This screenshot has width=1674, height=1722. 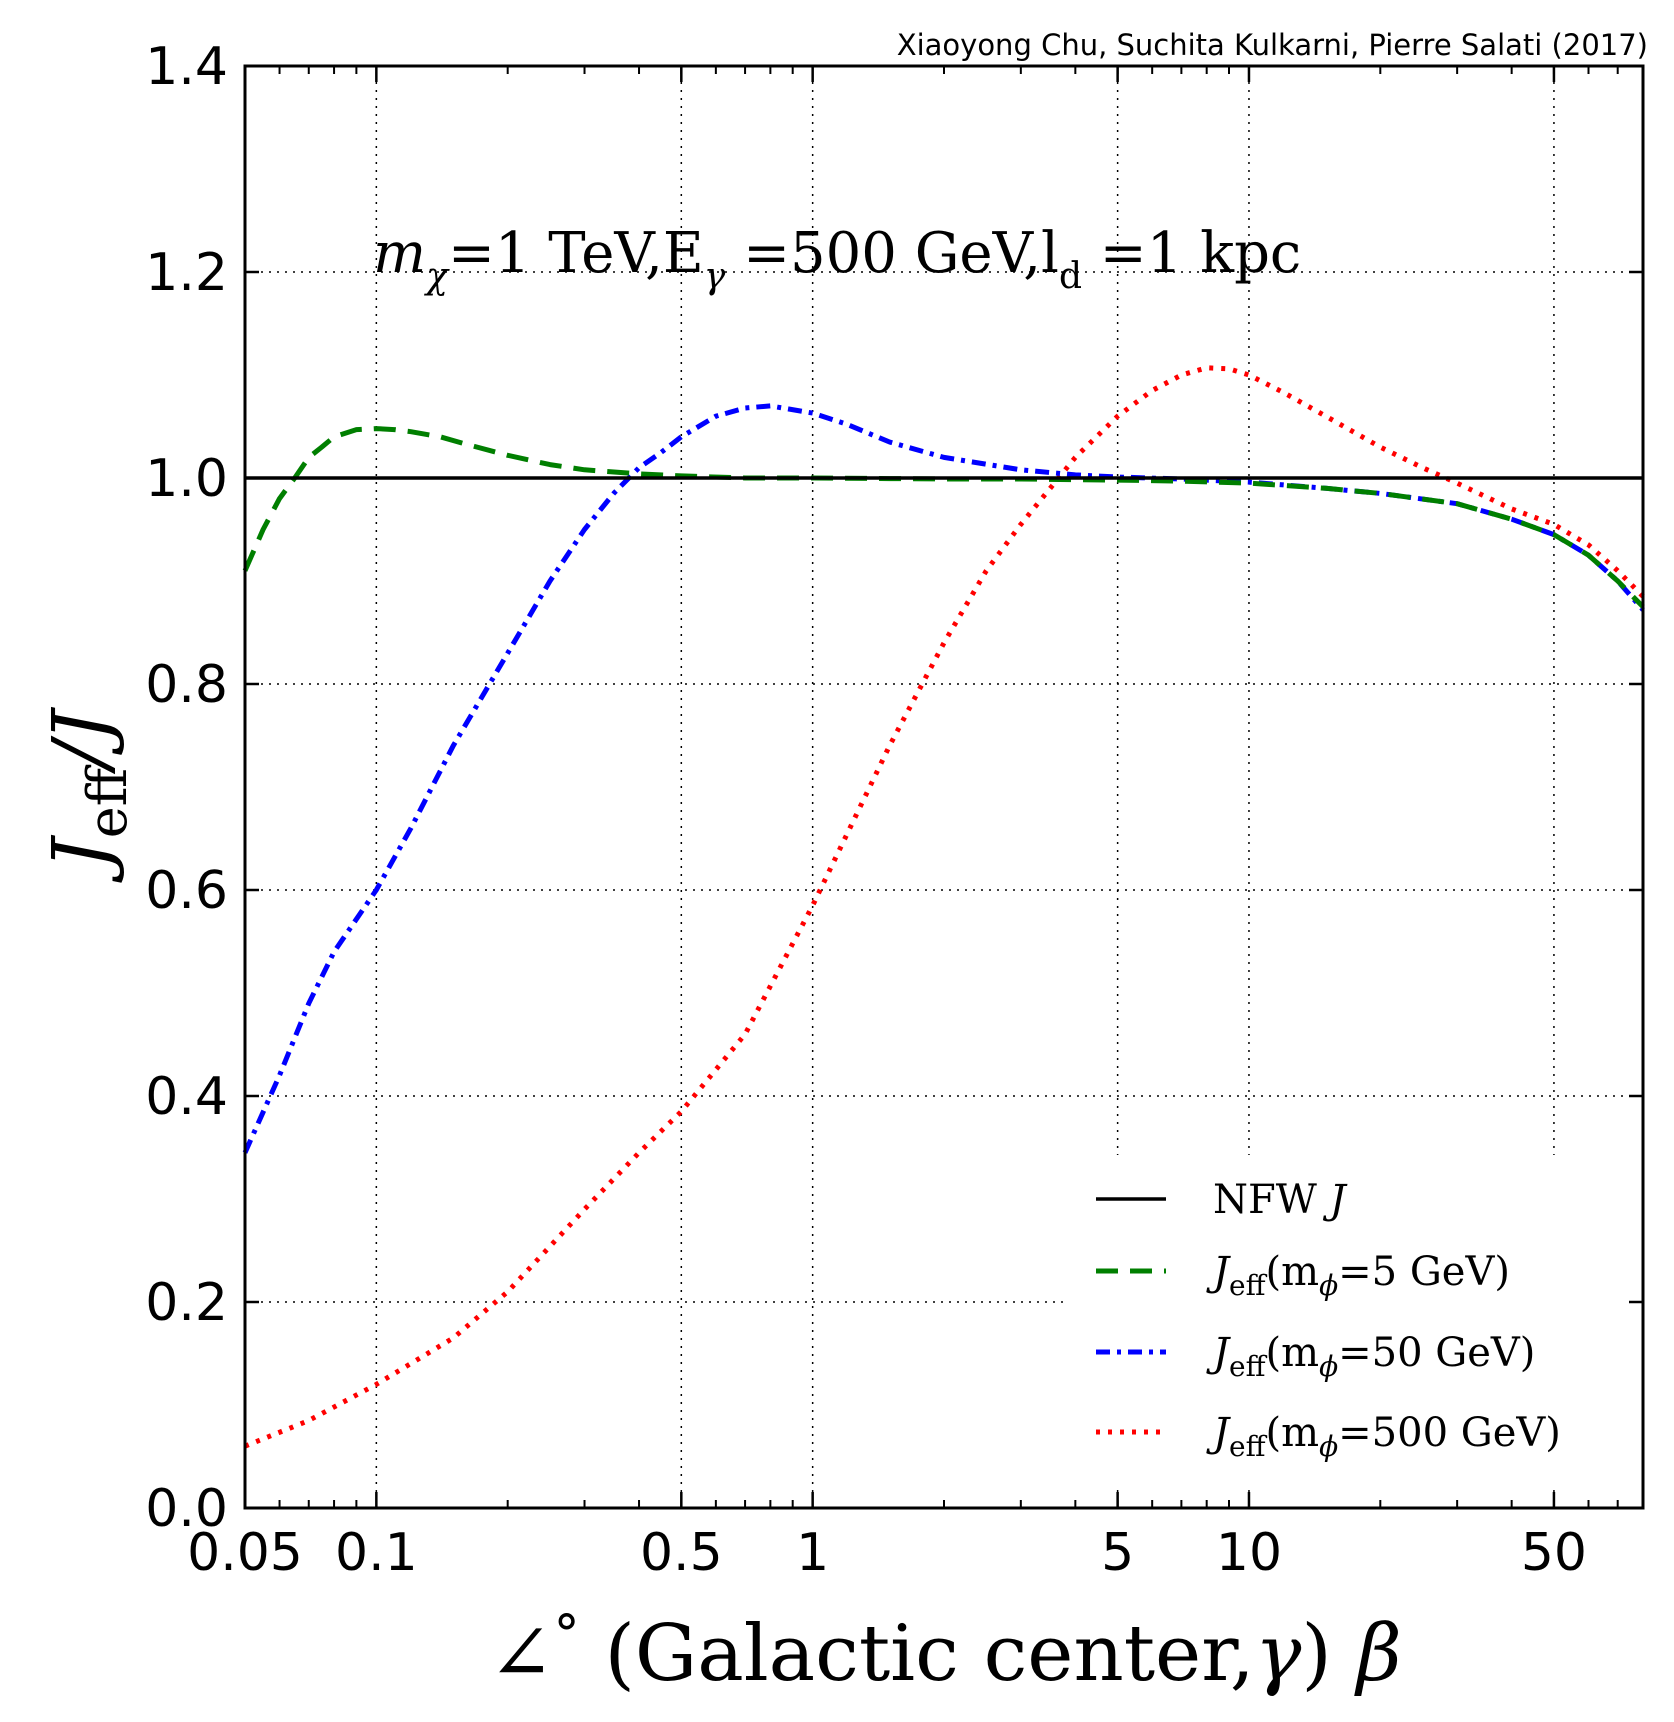 I want to click on x-tick-label: 10, so click(x=1249, y=1553).